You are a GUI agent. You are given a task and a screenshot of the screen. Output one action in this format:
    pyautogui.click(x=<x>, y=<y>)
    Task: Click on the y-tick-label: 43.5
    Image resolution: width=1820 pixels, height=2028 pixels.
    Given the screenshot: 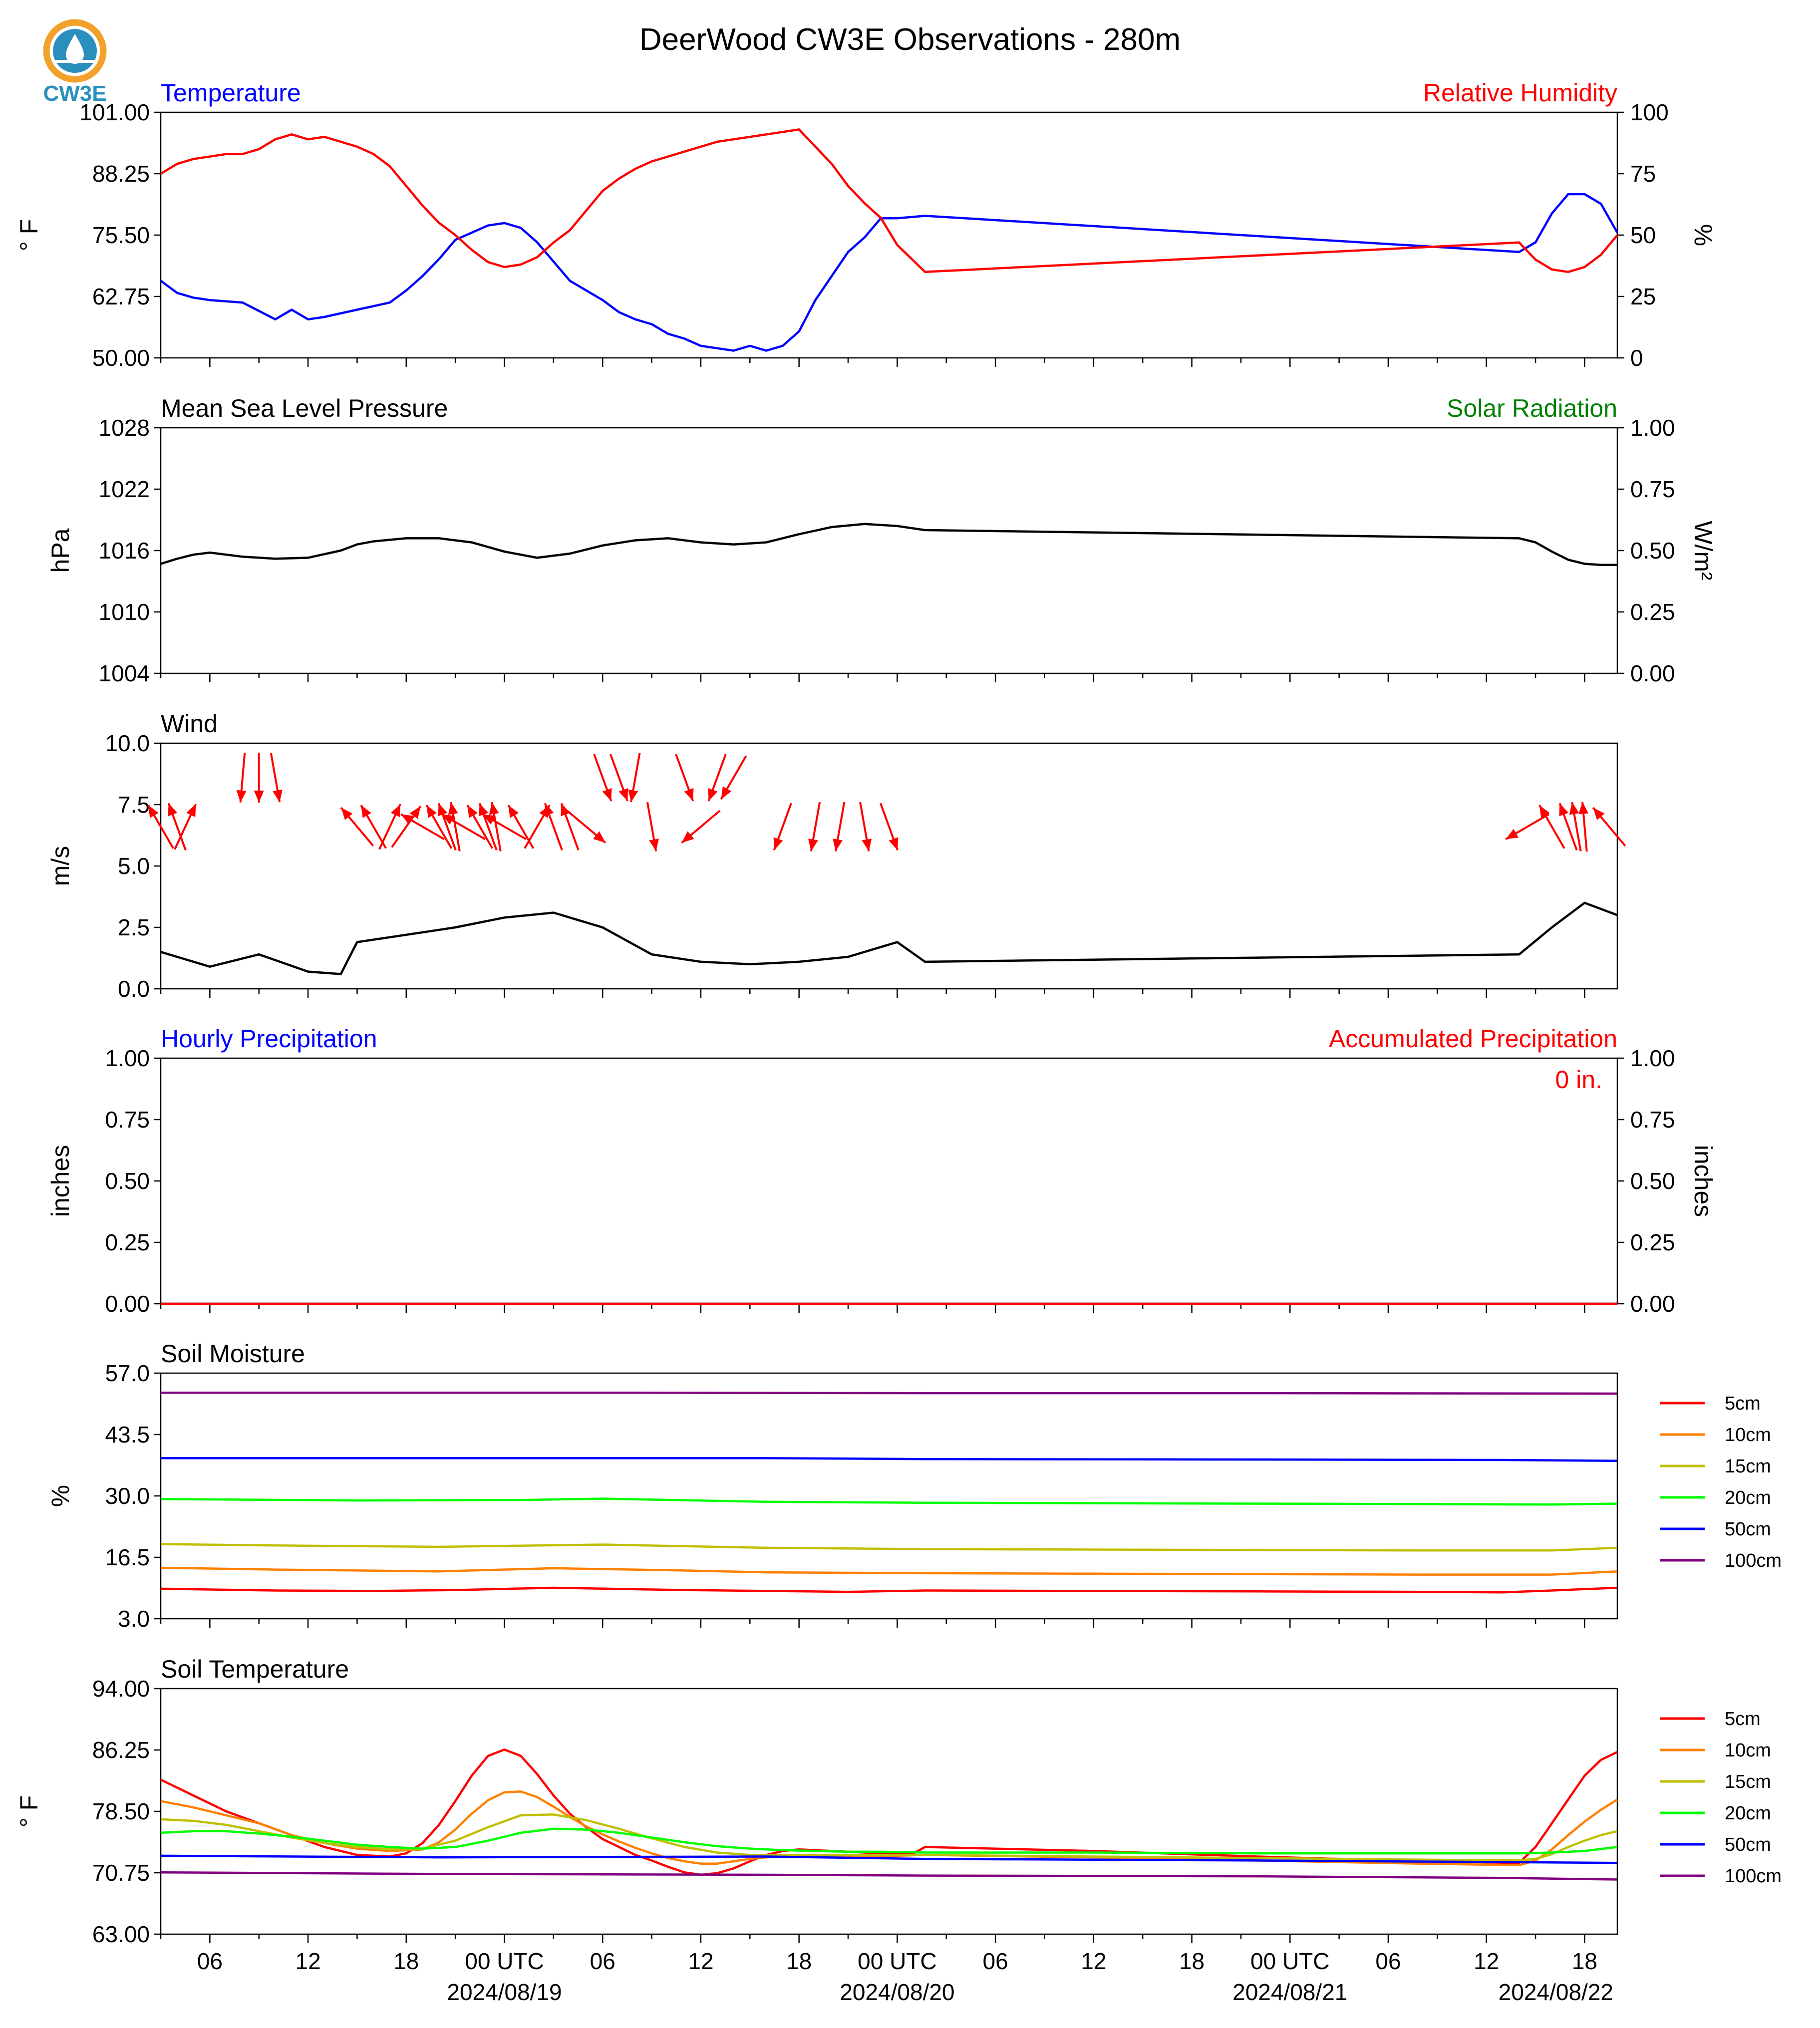 What is the action you would take?
    pyautogui.click(x=127, y=1435)
    